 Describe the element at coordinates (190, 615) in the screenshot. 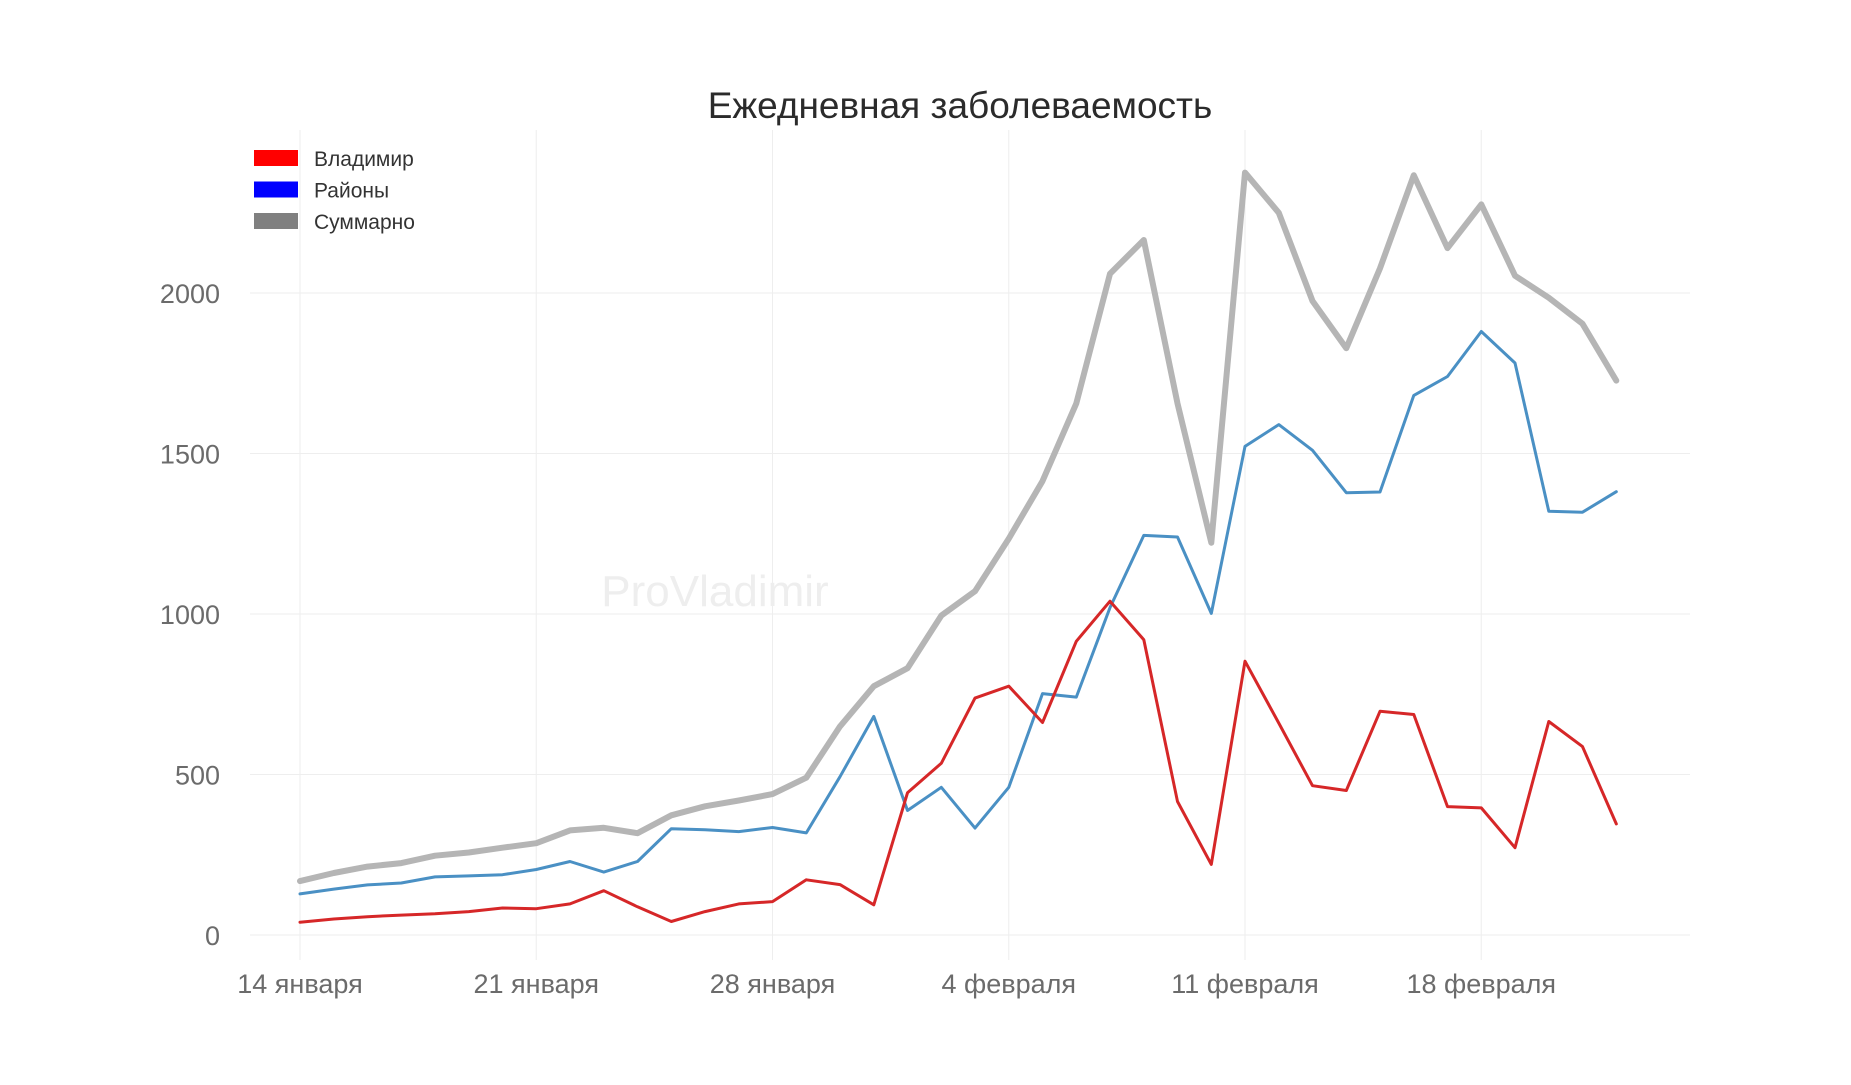

I see `y-tick-label: 1000` at that location.